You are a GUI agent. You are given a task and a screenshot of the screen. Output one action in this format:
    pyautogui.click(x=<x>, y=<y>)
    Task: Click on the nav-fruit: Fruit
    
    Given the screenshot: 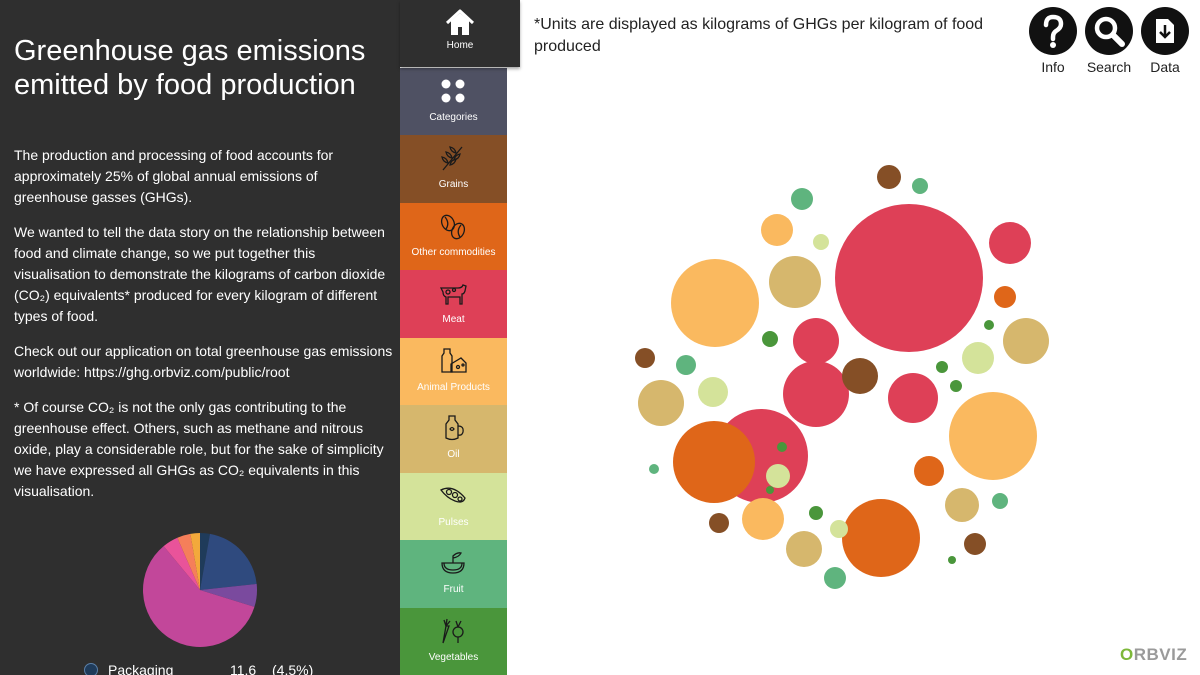 What is the action you would take?
    pyautogui.click(x=453, y=574)
    